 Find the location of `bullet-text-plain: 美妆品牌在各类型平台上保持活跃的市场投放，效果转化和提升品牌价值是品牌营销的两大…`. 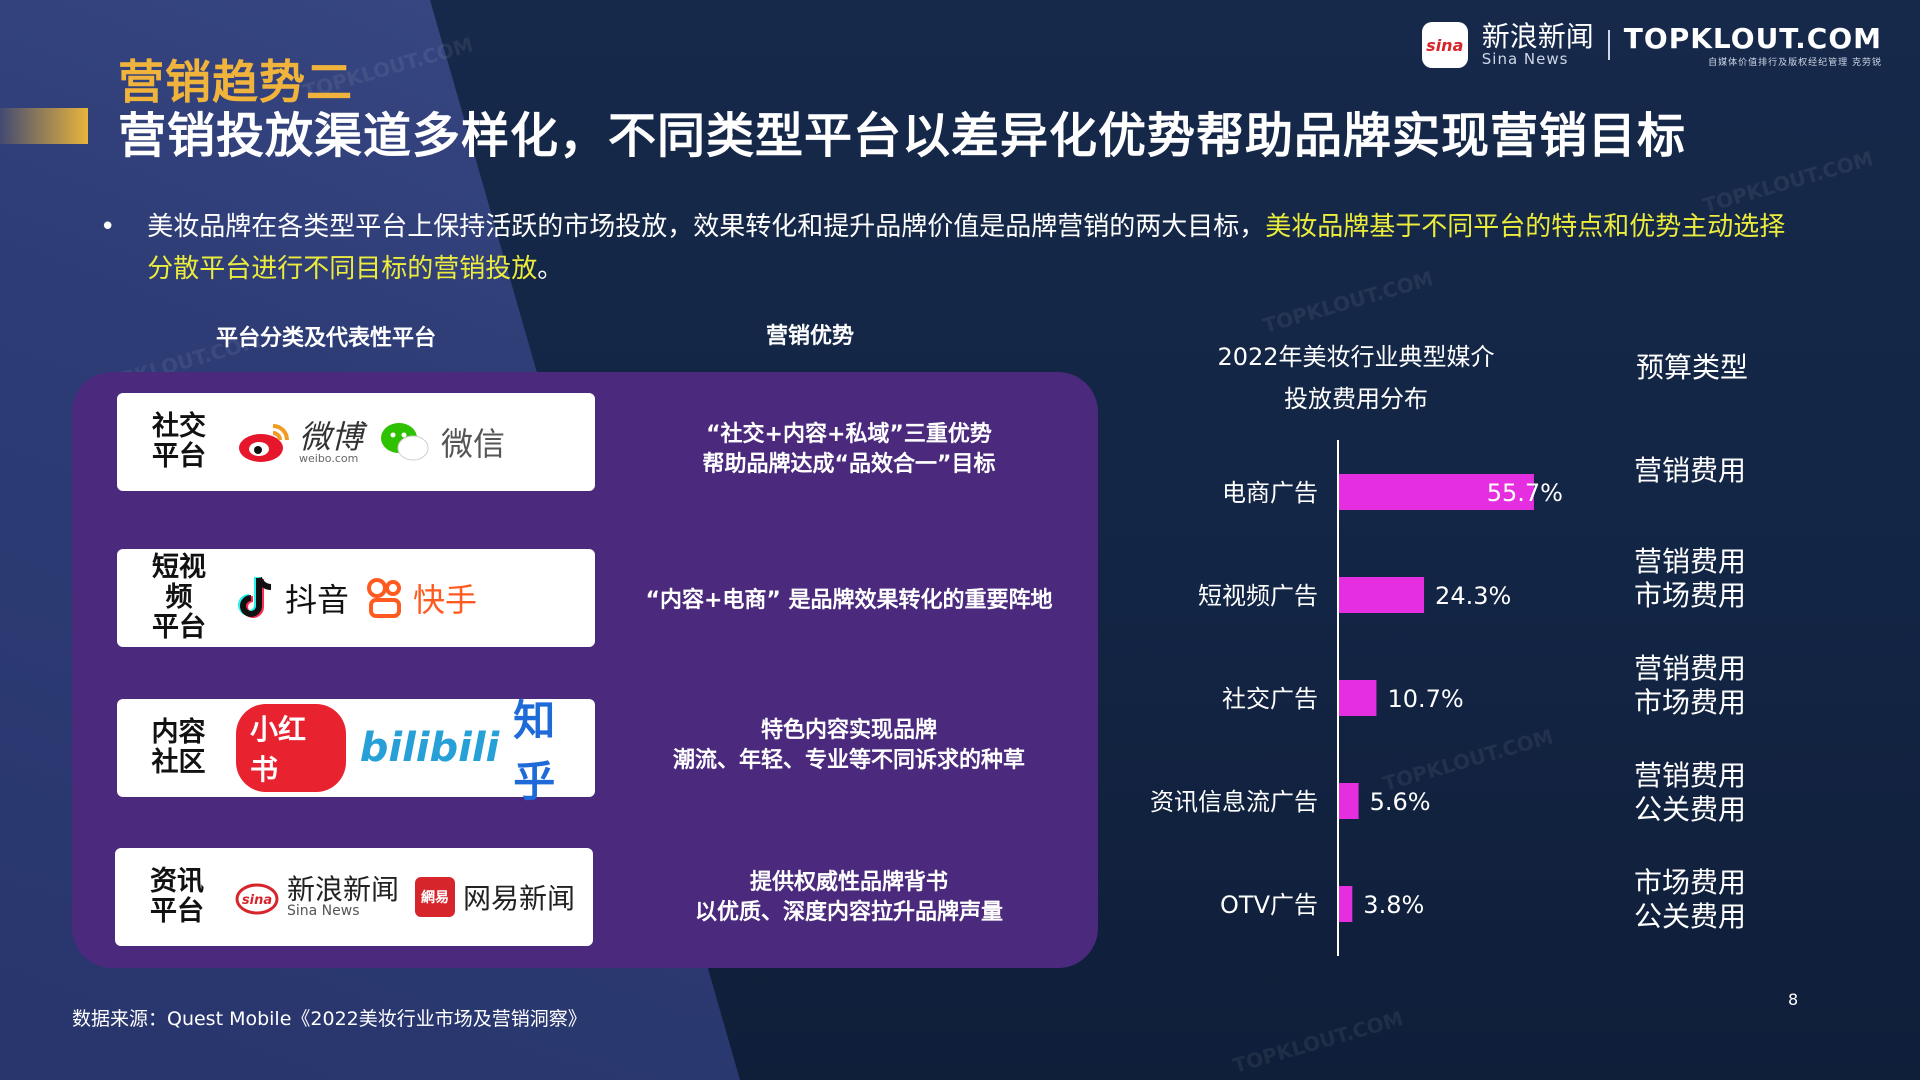

bullet-text-plain: 美妆品牌在各类型平台上保持活跃的市场投放，效果转化和提升品牌价值是品牌营销的两大… is located at coordinates (706, 227).